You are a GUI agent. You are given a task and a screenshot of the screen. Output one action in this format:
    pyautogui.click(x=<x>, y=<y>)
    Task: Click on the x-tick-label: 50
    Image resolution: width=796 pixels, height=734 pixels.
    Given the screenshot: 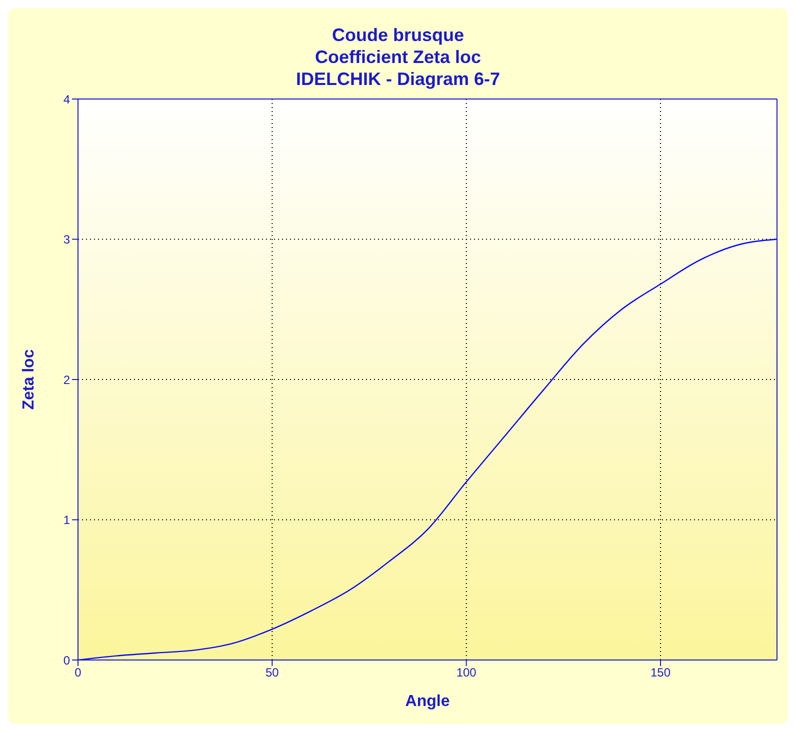 What is the action you would take?
    pyautogui.click(x=272, y=673)
    